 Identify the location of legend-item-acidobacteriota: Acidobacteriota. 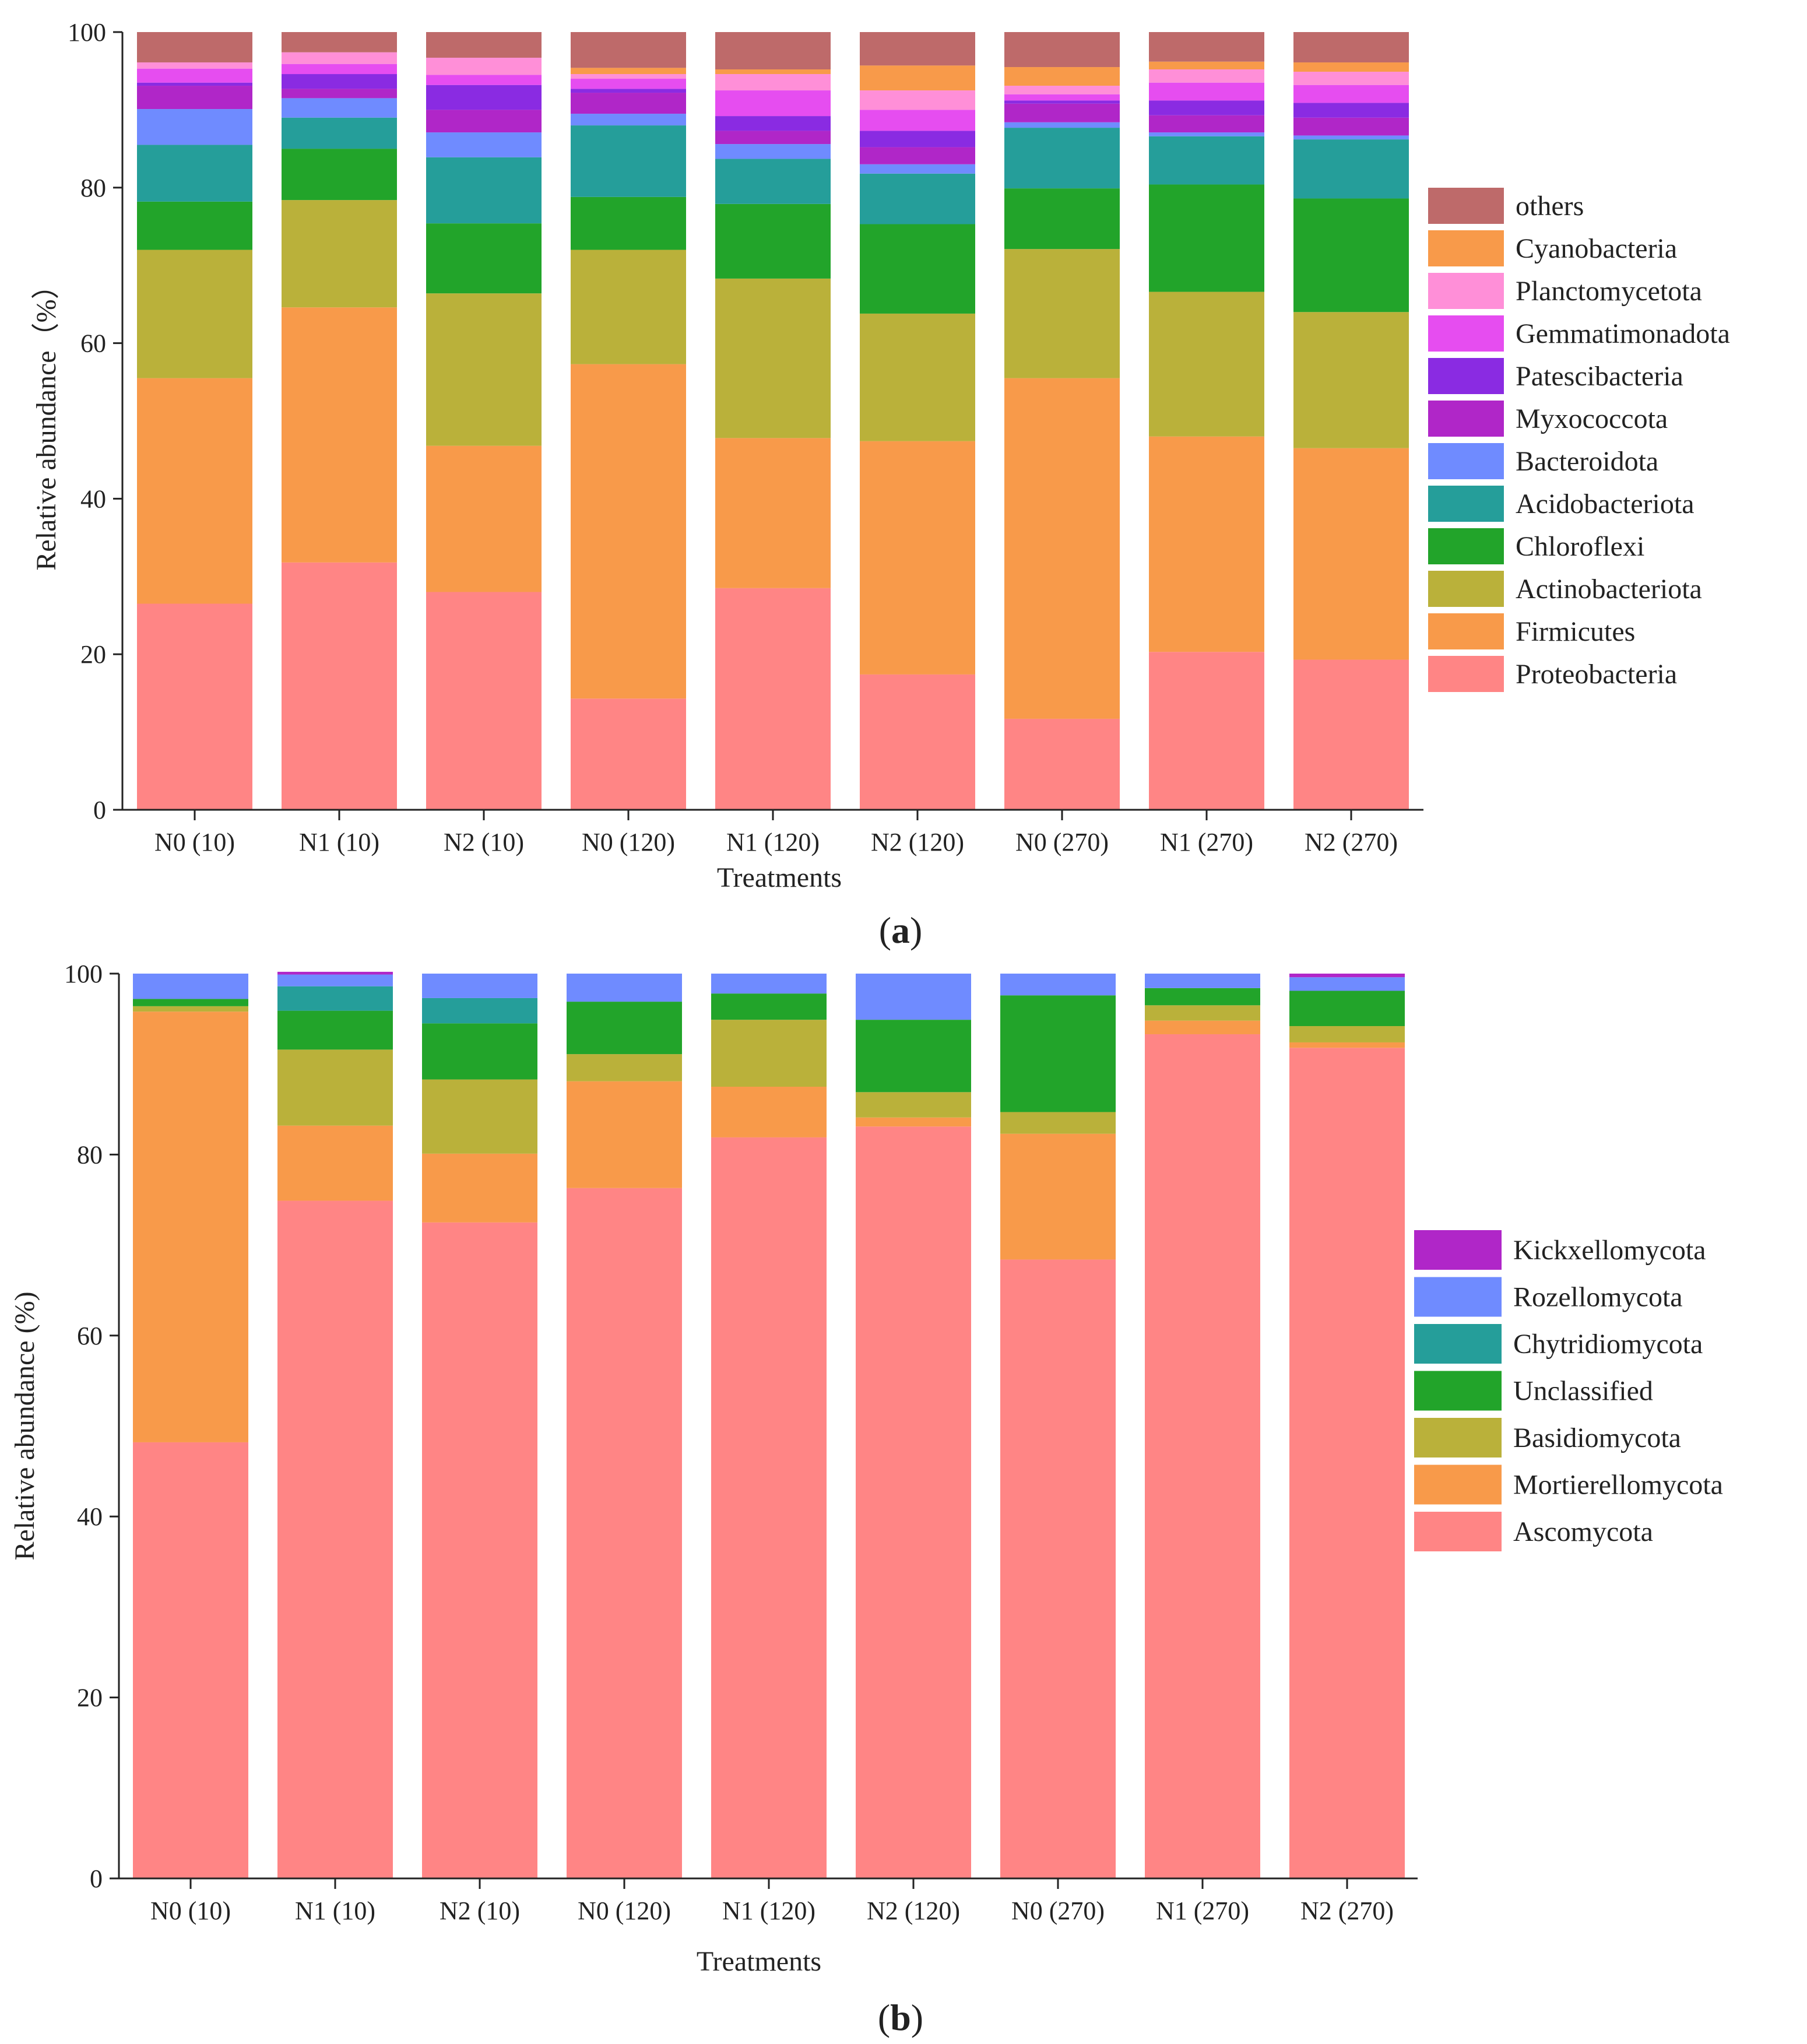
(1561, 504).